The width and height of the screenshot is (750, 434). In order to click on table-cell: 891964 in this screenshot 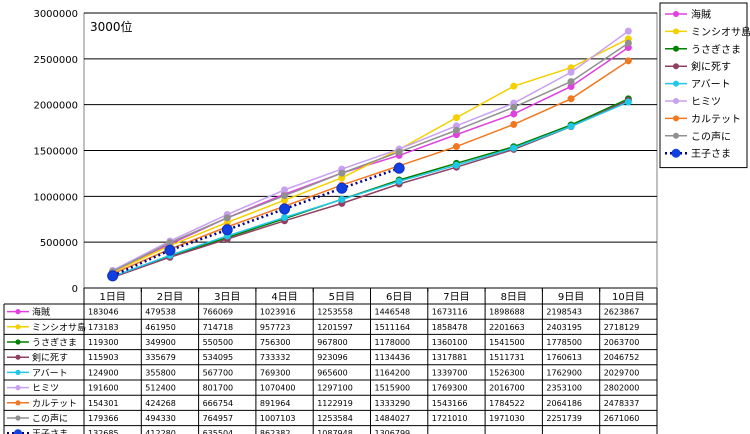, I will do `click(275, 403)`.